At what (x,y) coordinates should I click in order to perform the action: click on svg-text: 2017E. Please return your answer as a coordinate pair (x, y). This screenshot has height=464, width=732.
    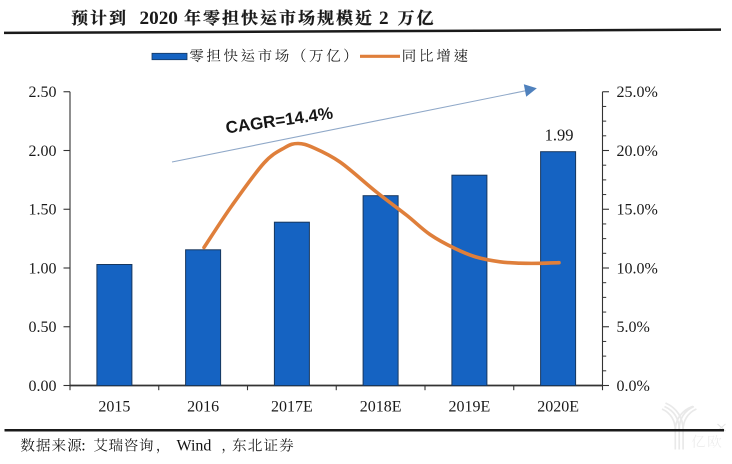
    Looking at the image, I should click on (292, 407).